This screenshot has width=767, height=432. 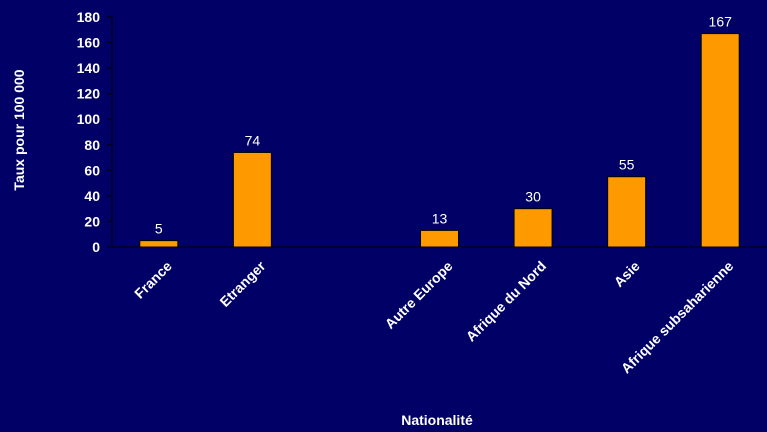 I want to click on data-label: 13, so click(x=440, y=218).